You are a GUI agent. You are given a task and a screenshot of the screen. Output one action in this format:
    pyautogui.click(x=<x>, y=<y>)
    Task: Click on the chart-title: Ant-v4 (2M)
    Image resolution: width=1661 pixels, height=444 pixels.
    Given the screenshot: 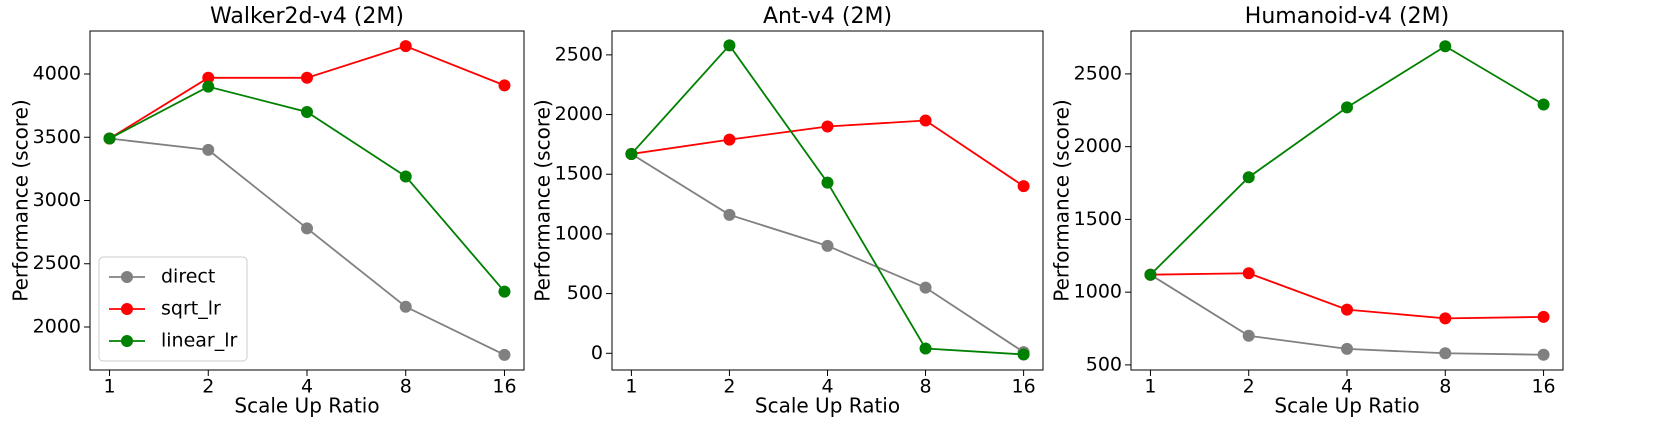 What is the action you would take?
    pyautogui.click(x=827, y=16)
    